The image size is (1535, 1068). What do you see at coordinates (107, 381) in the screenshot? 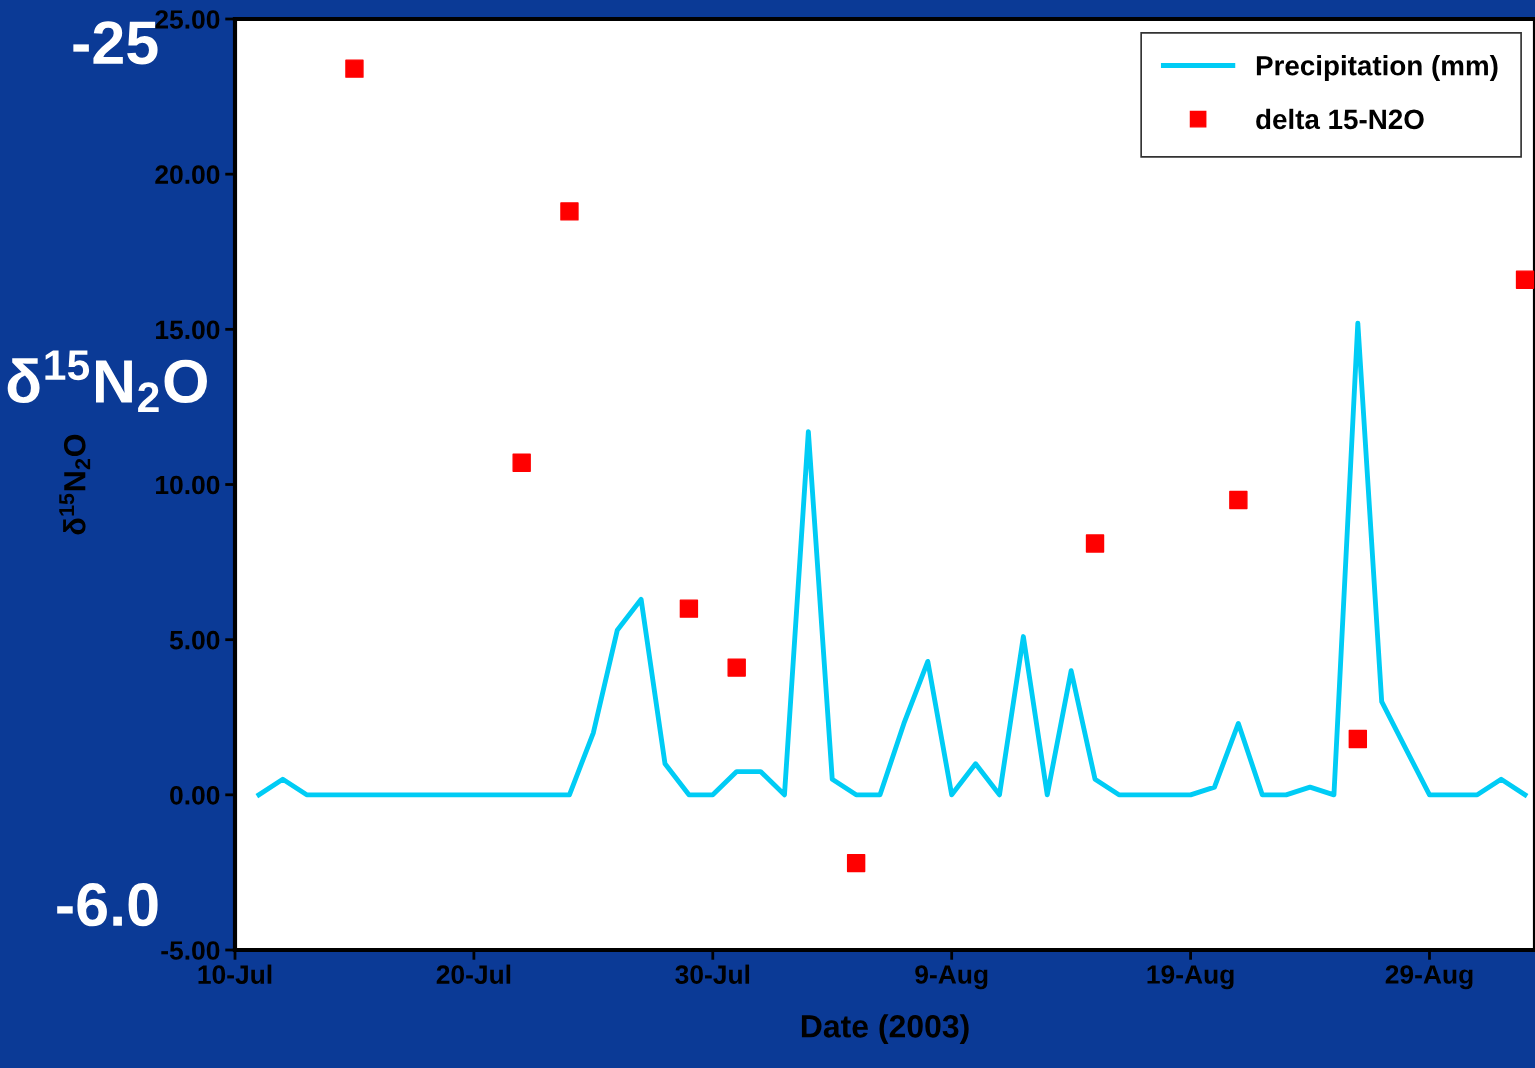
I see `text: δ$^{15}$N$_{2}$O` at bounding box center [107, 381].